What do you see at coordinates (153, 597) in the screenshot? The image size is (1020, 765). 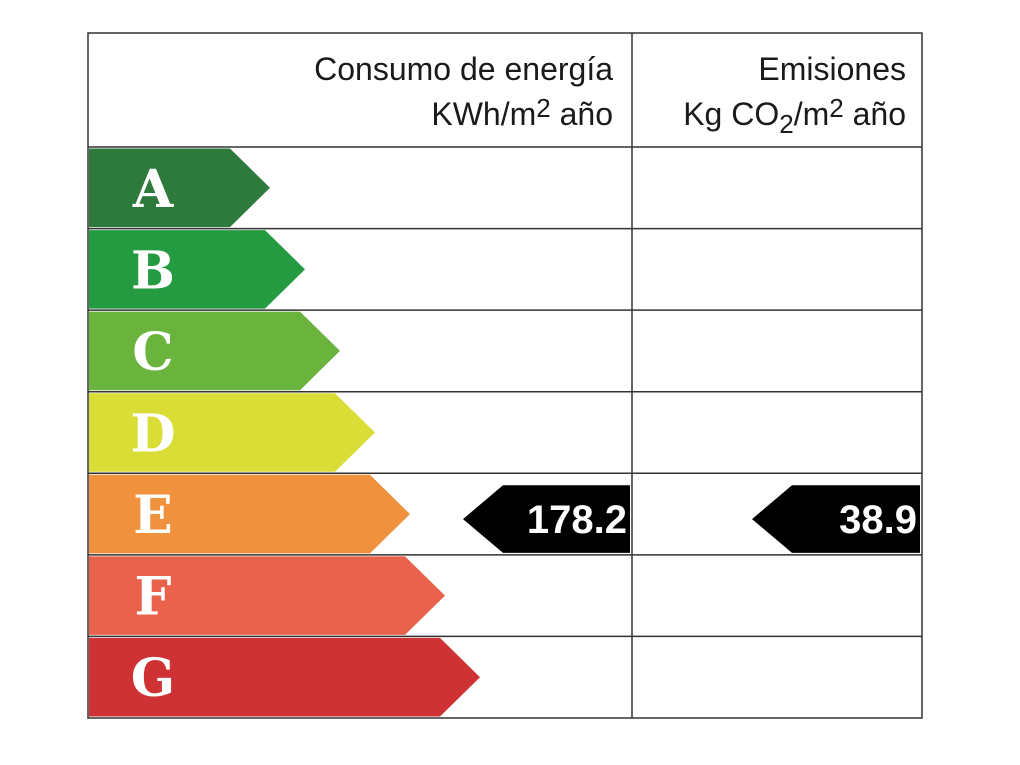 I see `rating-letter: F` at bounding box center [153, 597].